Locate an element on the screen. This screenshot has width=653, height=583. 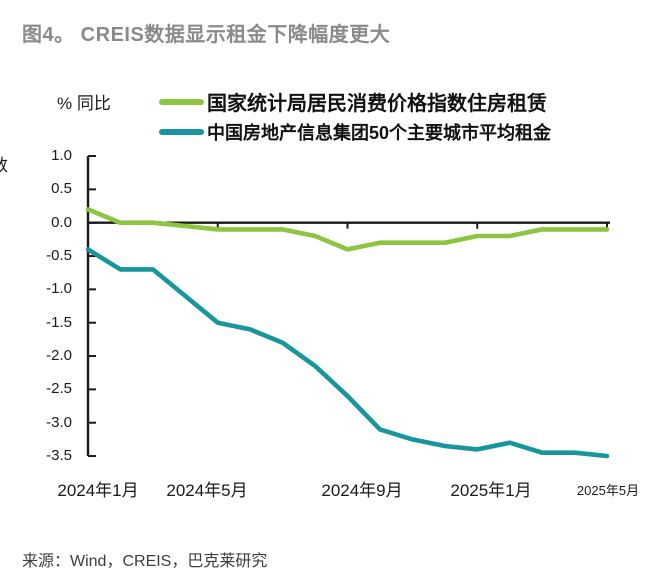
y-axis-title-partial: 数 is located at coordinates (4, 163).